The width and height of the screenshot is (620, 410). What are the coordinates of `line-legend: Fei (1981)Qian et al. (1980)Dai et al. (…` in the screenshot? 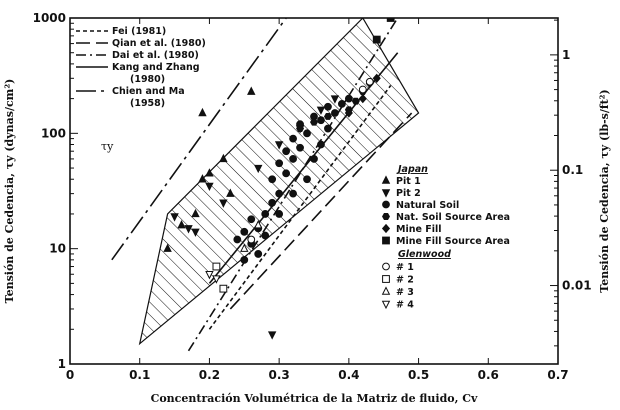 It's located at (141, 67).